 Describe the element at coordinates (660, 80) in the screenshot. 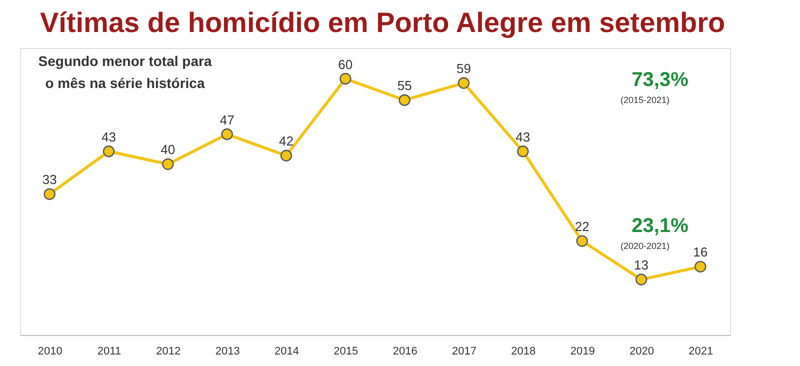

I see `annotation: 73,3%` at that location.